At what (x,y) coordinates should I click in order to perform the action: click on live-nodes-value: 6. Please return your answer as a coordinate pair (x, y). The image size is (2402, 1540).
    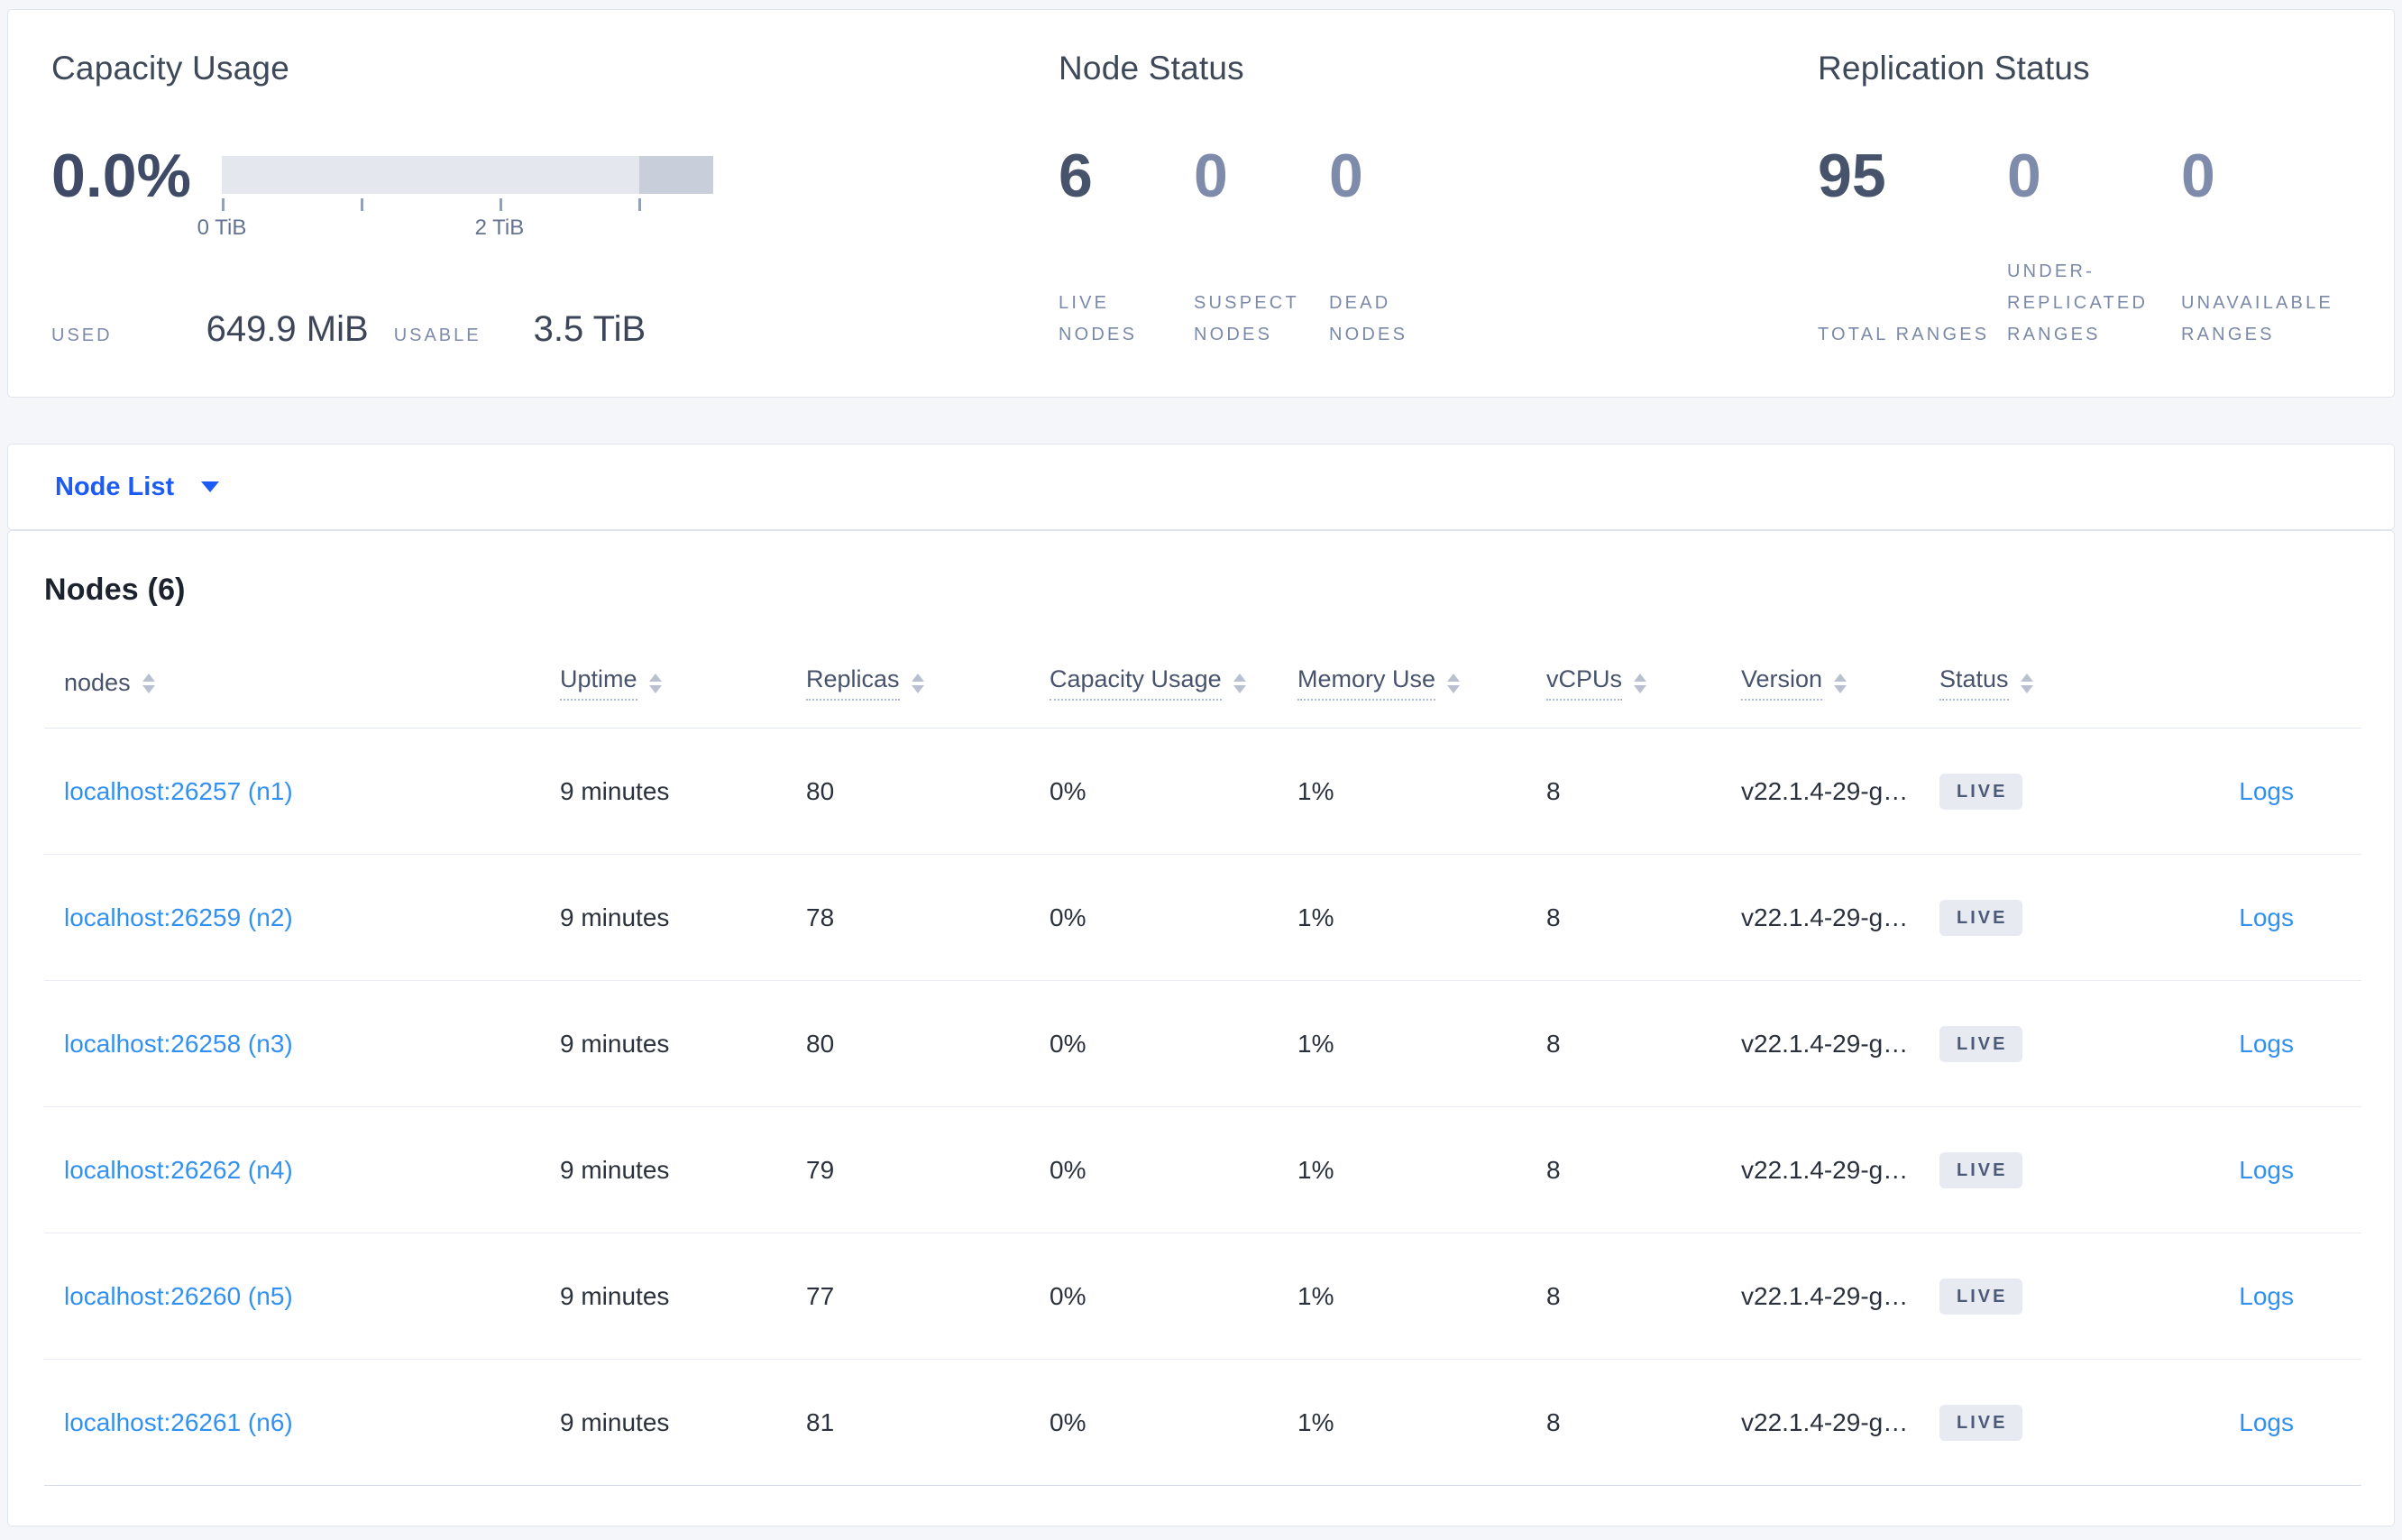
    Looking at the image, I should click on (1076, 176).